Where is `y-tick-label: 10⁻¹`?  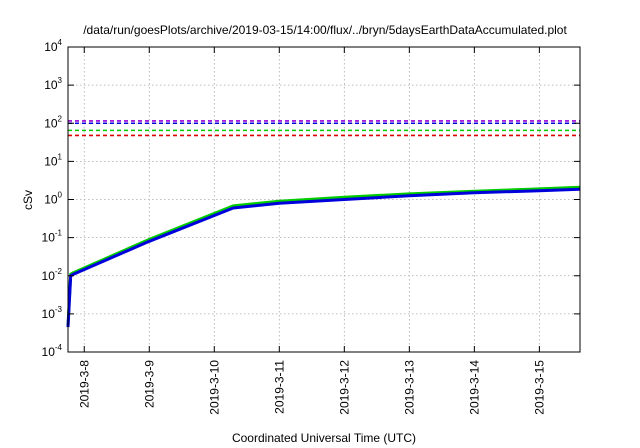 y-tick-label: 10⁻¹ is located at coordinates (52, 237).